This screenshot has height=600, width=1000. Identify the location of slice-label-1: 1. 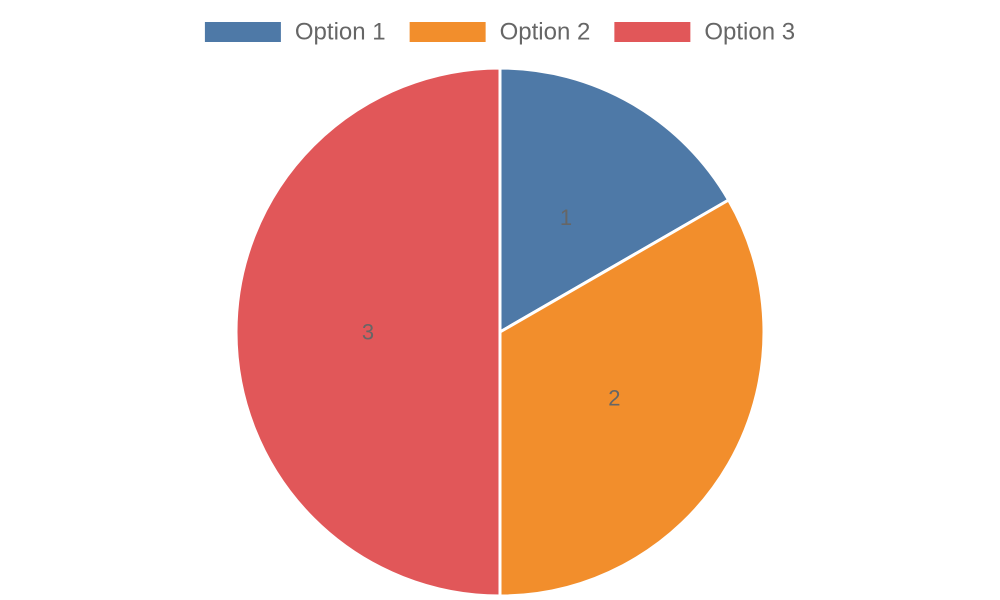
(566, 217).